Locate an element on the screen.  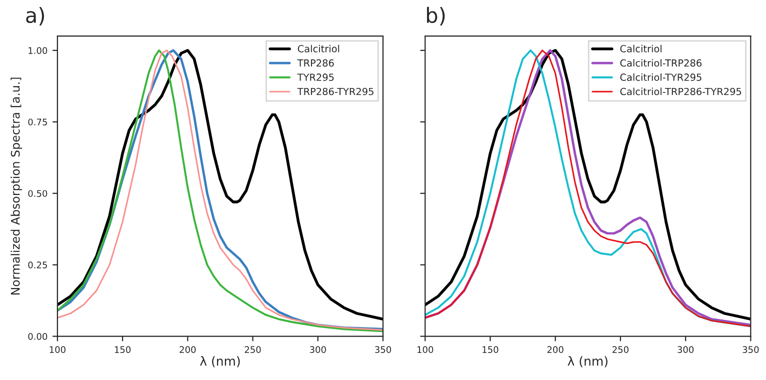
y-tick-label: 0.75 is located at coordinates (37, 122).